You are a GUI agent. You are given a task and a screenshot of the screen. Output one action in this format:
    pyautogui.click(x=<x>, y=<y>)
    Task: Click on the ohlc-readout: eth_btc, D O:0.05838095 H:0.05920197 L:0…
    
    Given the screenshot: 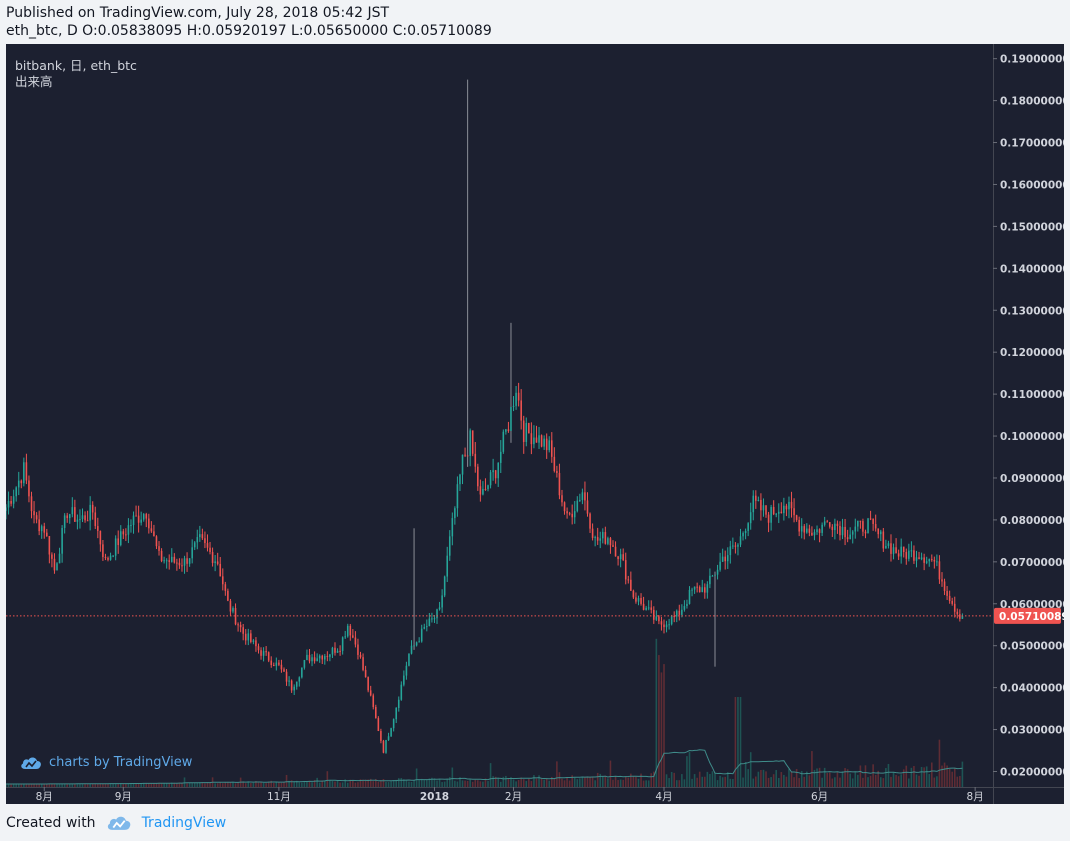 What is the action you would take?
    pyautogui.click(x=249, y=31)
    